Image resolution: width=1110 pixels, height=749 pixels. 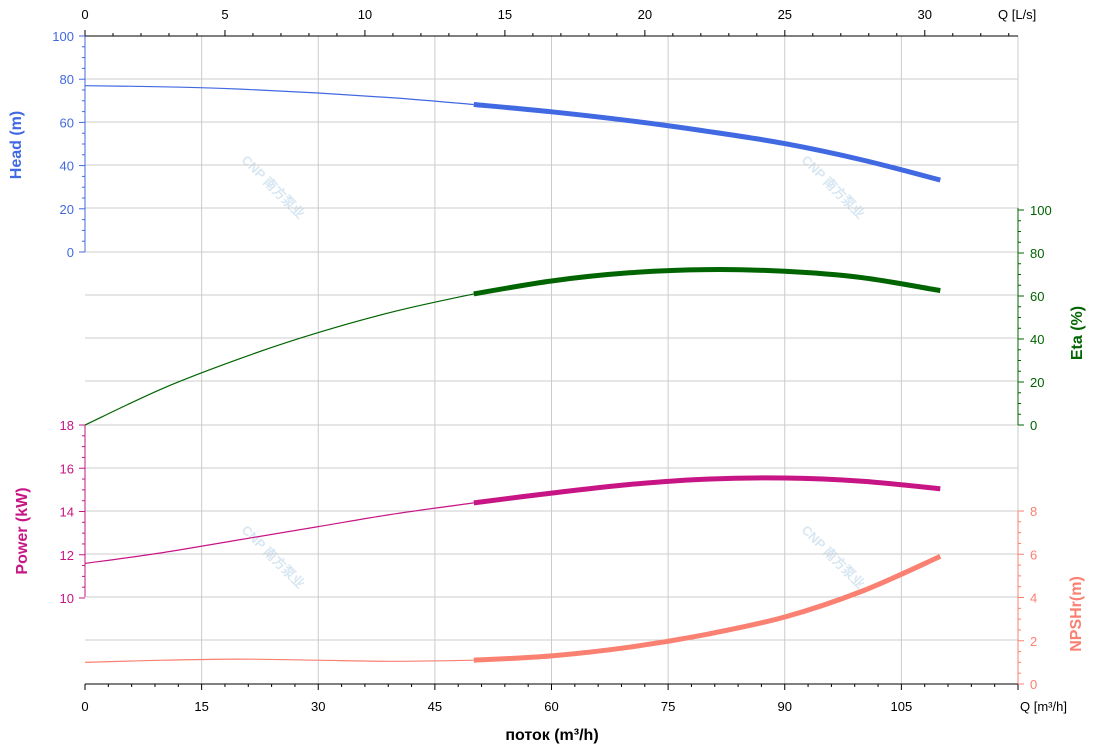 What do you see at coordinates (1037, 382) in the screenshot?
I see `eta-tick-label: 20` at bounding box center [1037, 382].